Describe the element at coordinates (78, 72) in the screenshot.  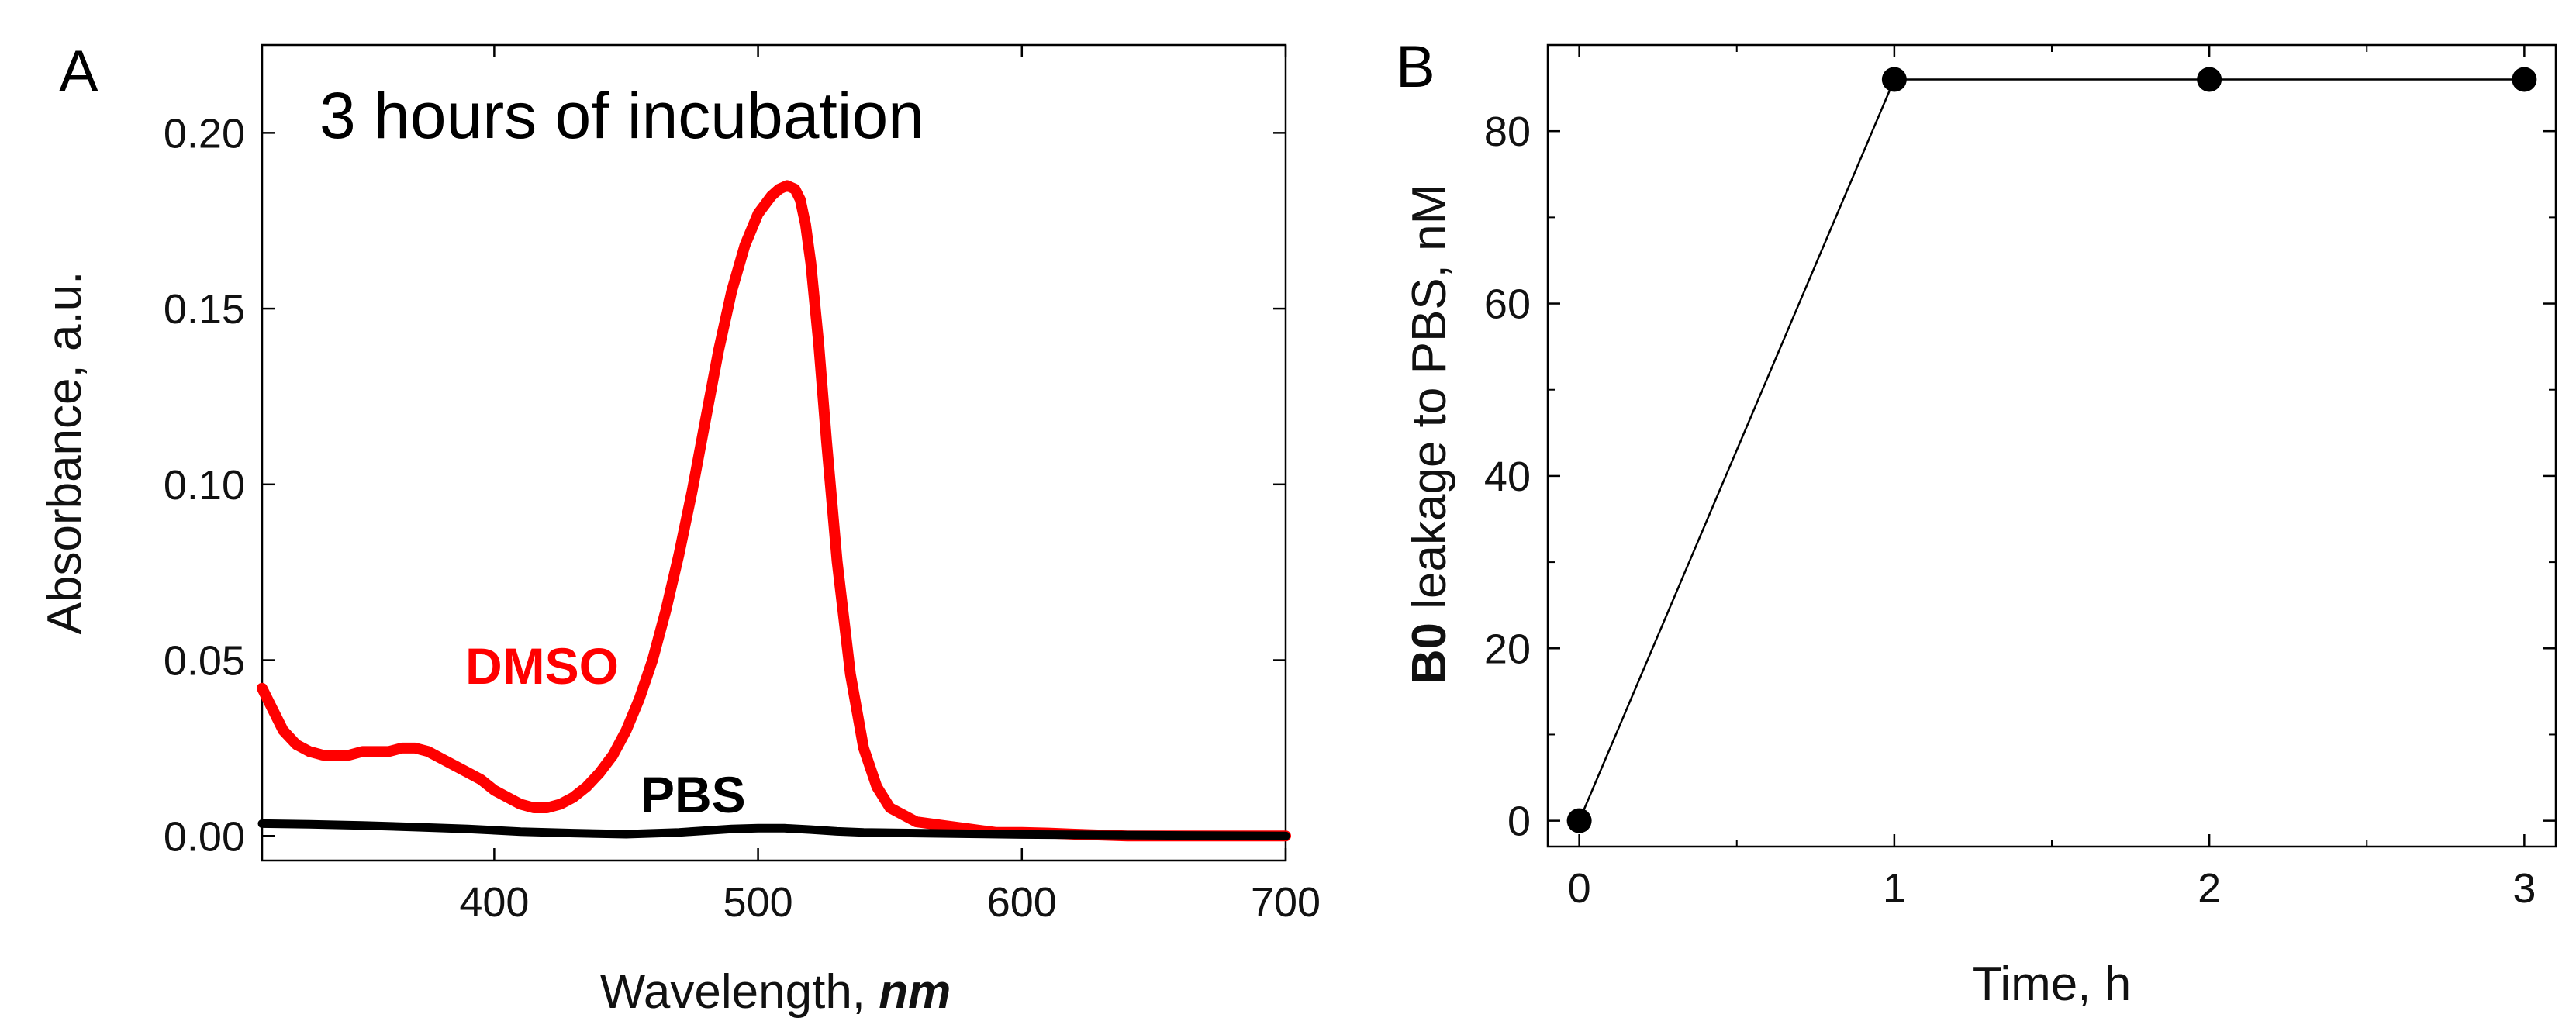
I see `panel-a-letter: A` at that location.